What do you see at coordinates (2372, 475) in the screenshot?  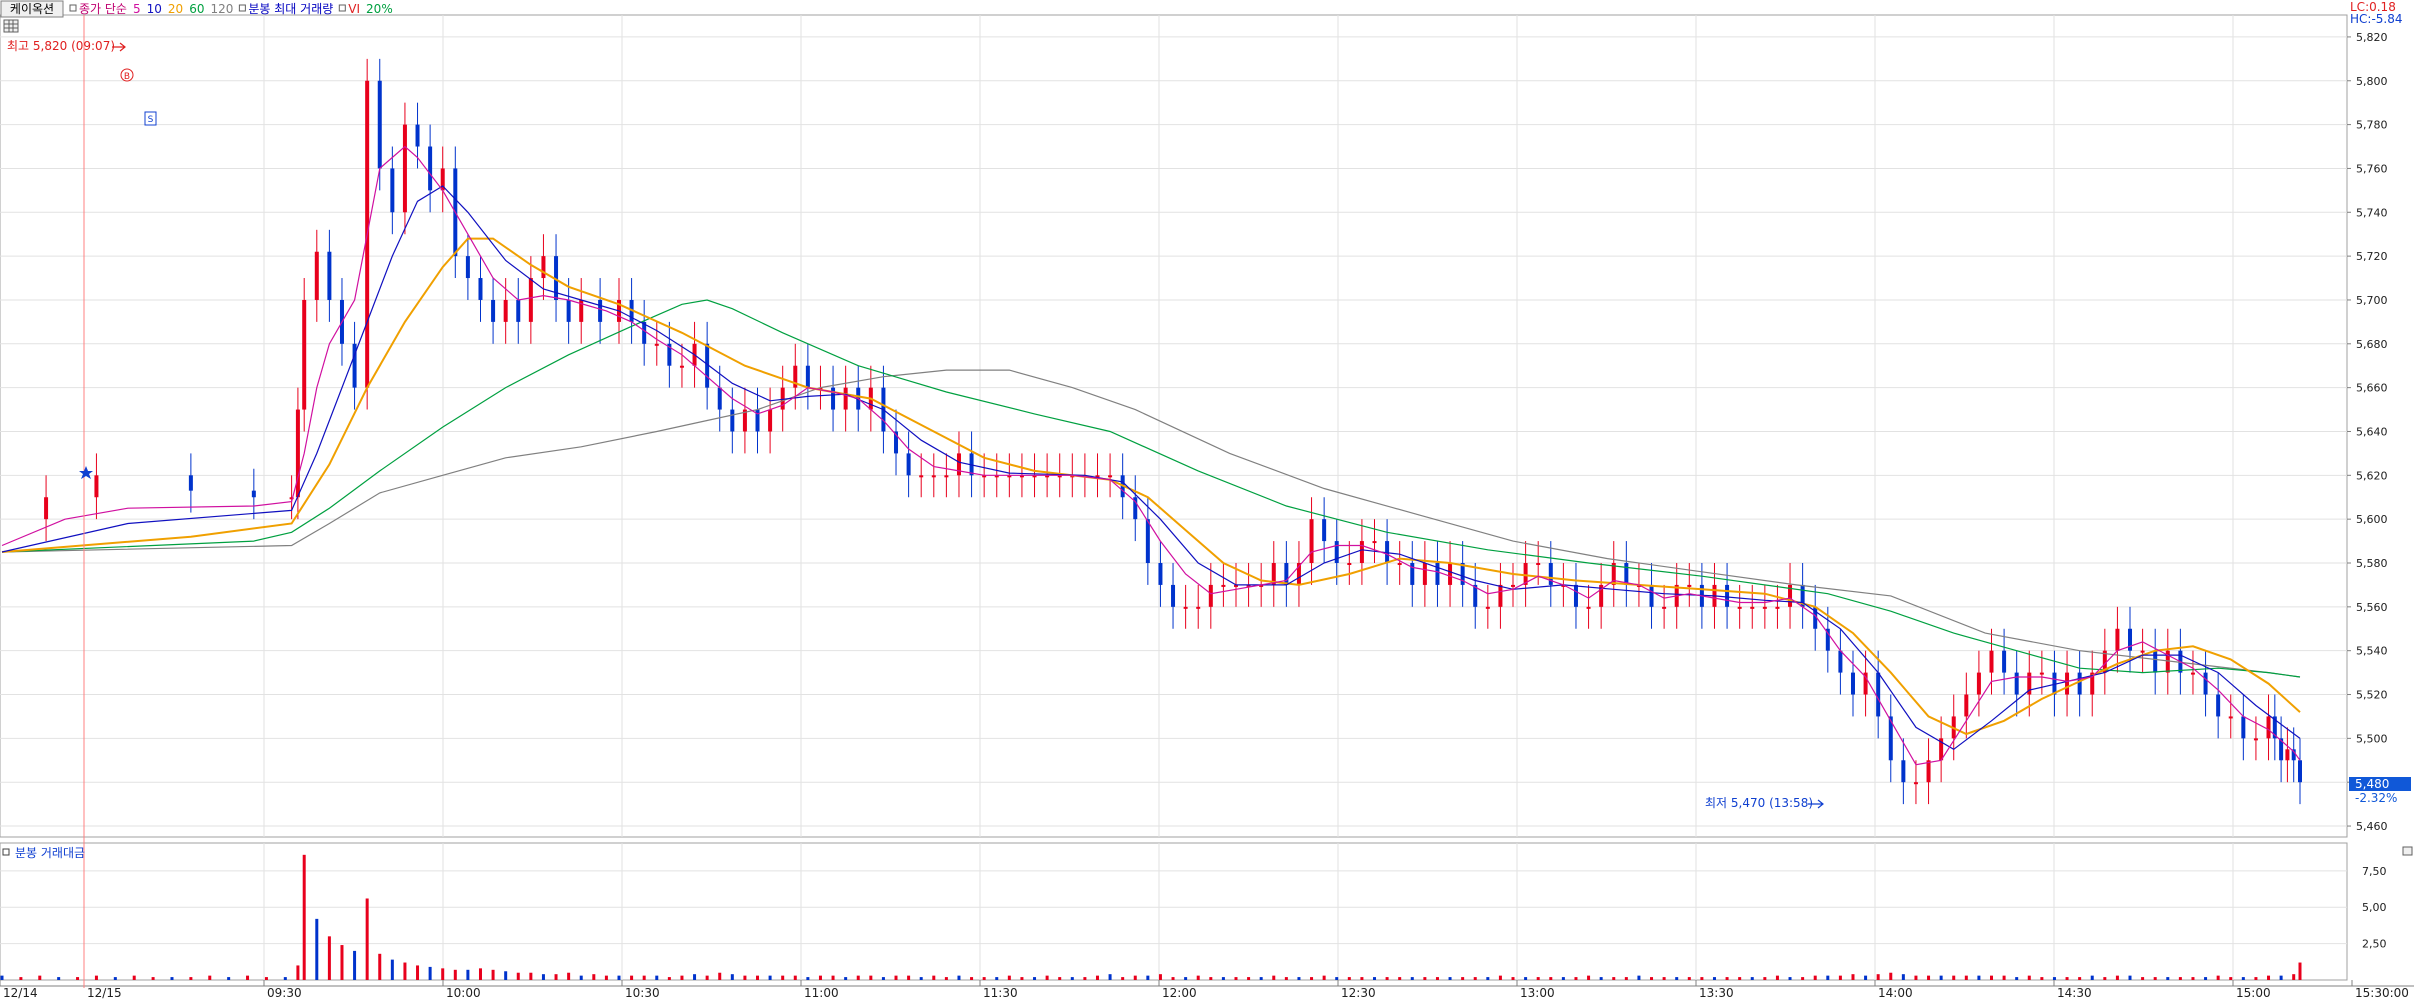 I see `y-tick-label: 5,620` at bounding box center [2372, 475].